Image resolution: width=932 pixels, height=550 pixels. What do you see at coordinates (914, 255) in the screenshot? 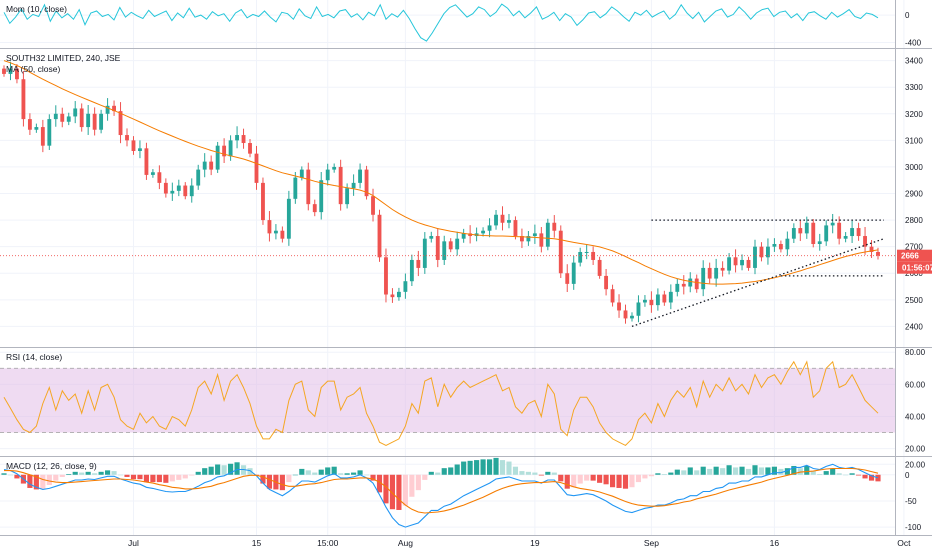
I see `last-price-badge` at bounding box center [914, 255].